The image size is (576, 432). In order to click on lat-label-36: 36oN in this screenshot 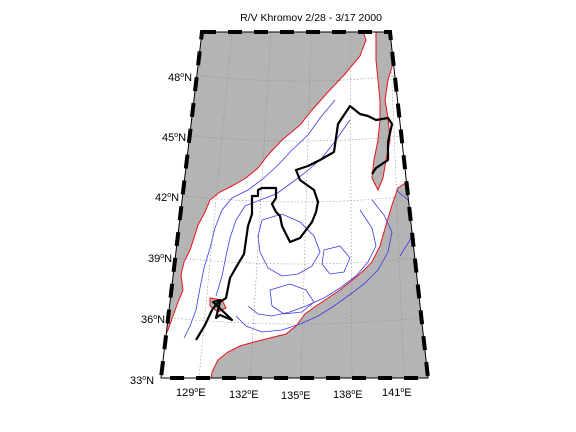, I will do `click(153, 320)`.